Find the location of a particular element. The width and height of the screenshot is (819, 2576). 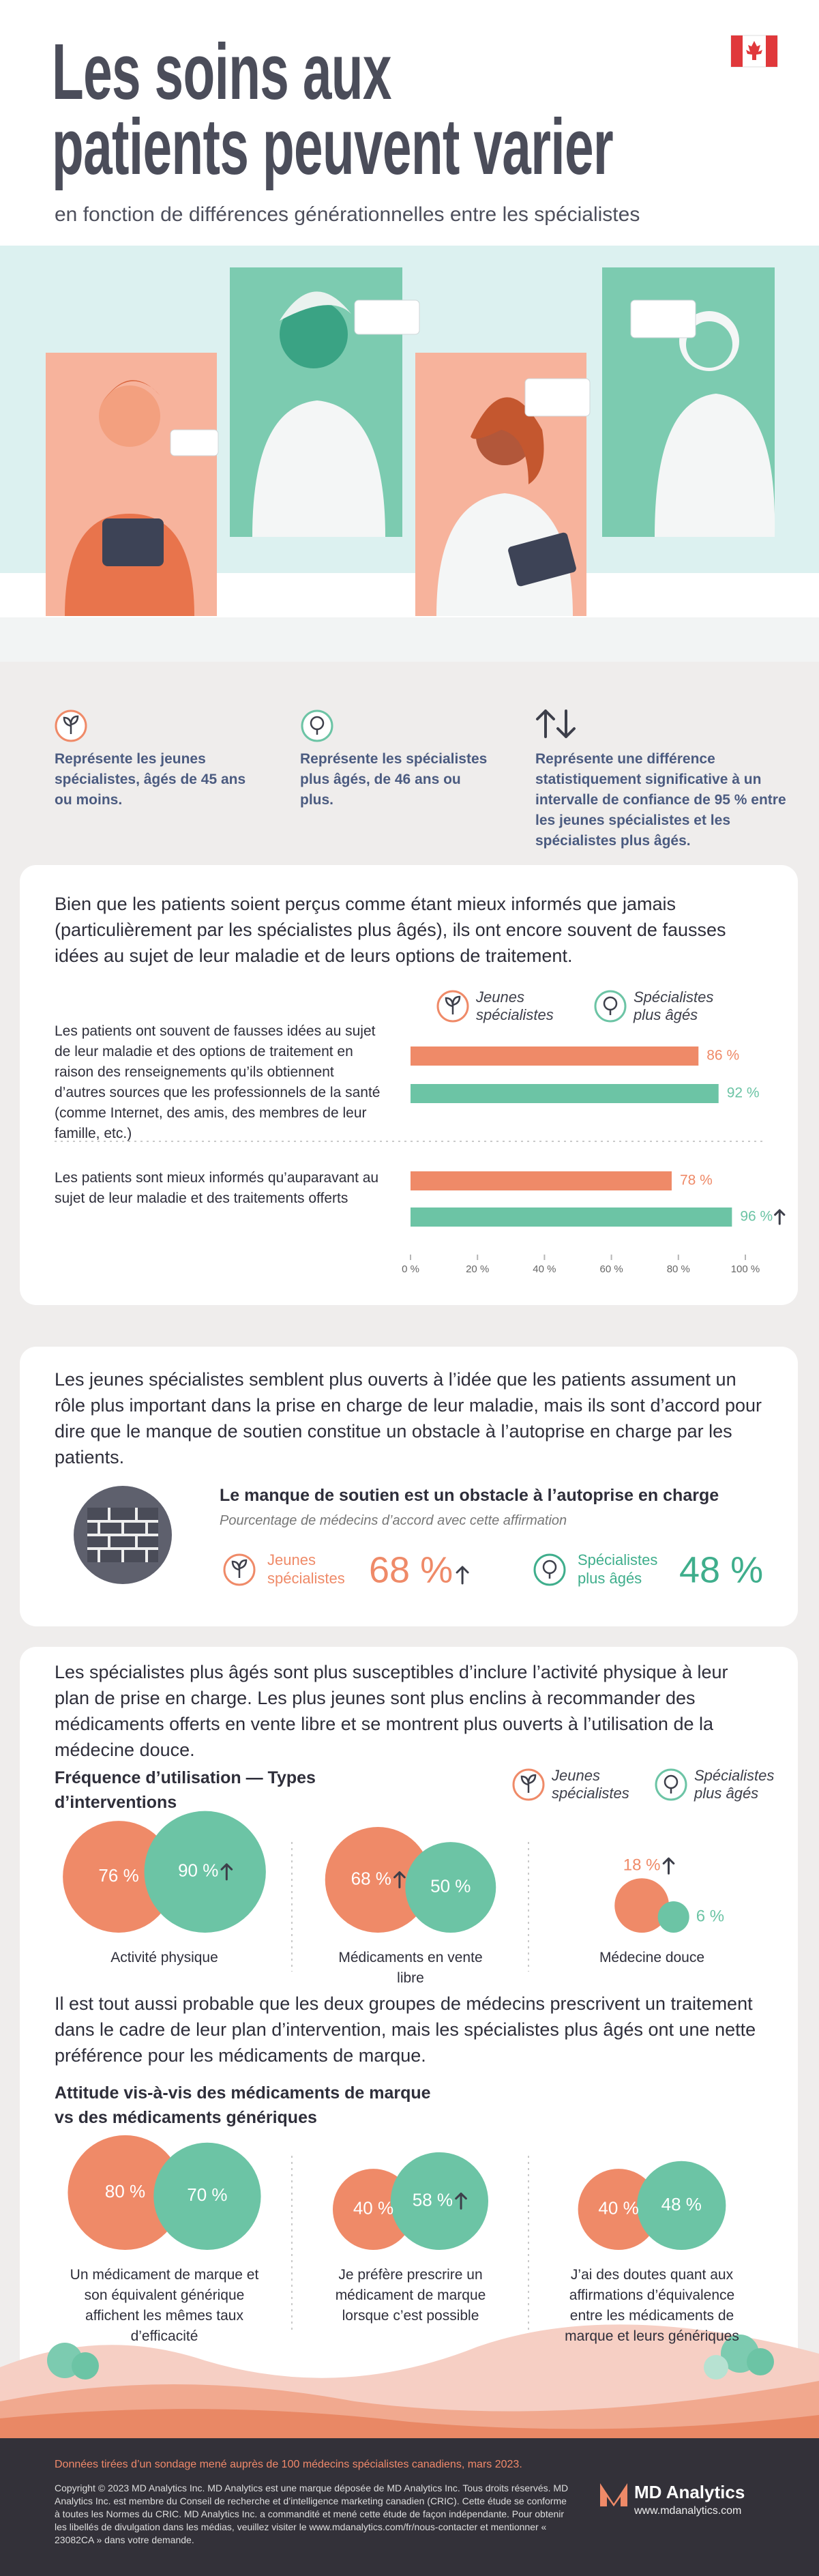

significance-icon is located at coordinates (556, 723).